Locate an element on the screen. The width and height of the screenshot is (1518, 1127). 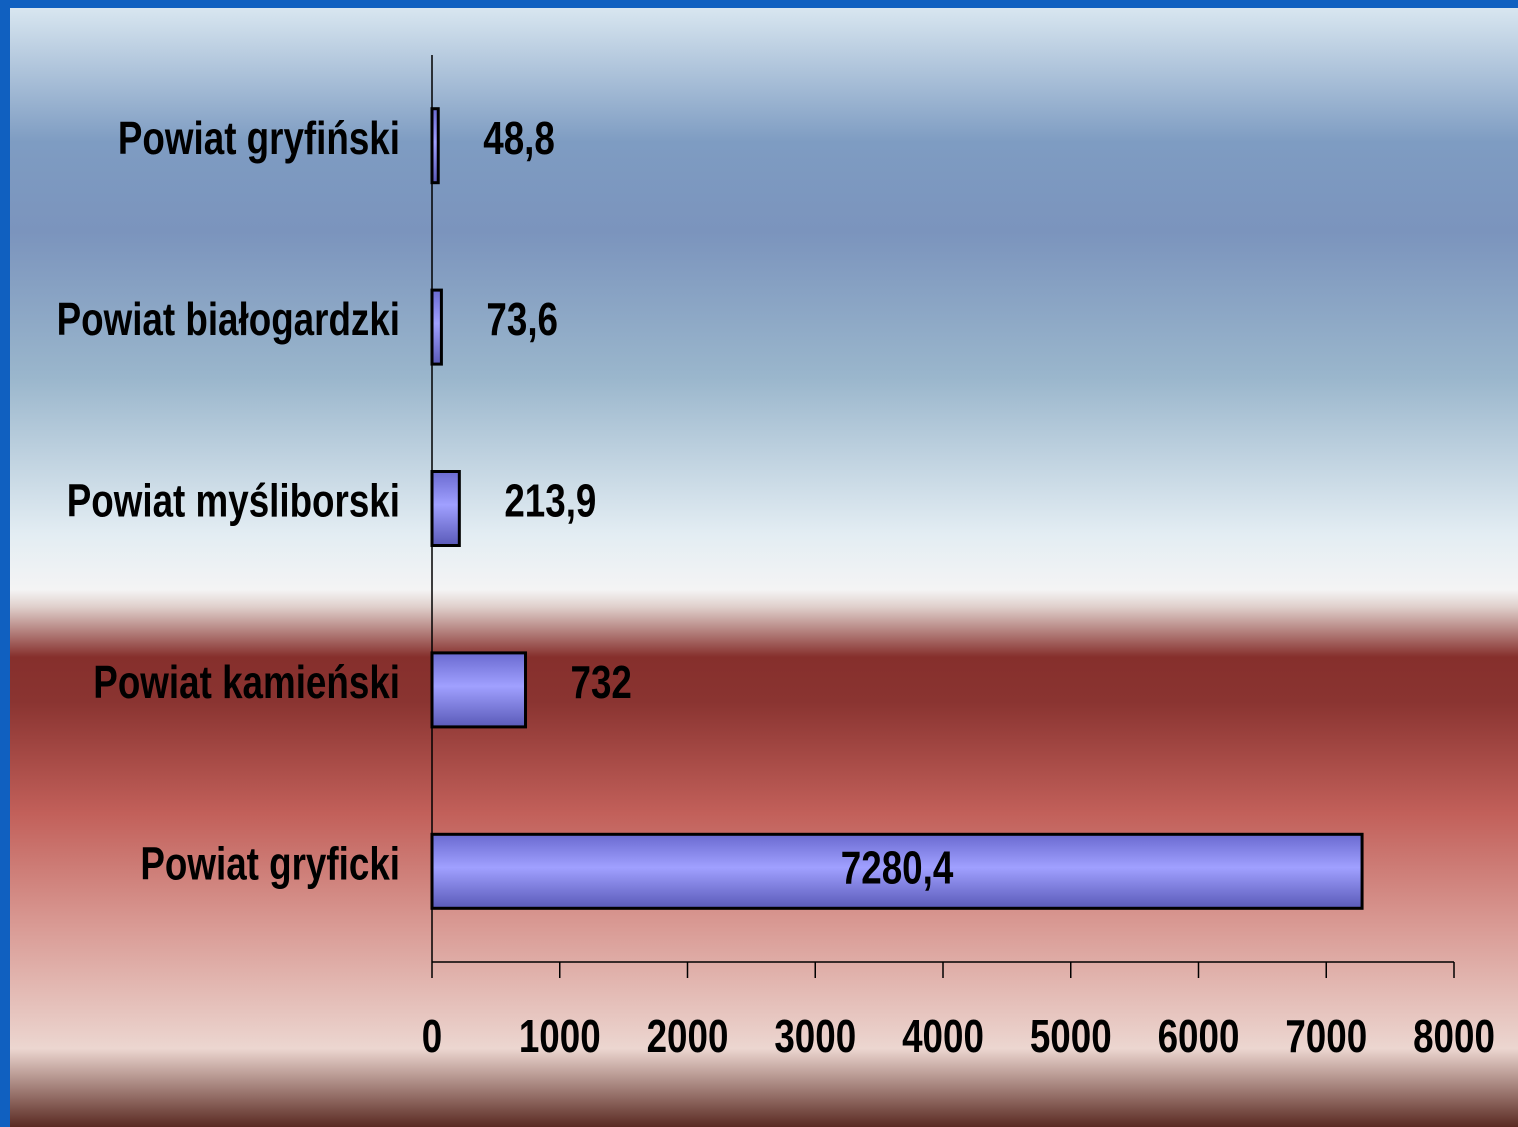
data-label: 48,8 is located at coordinates (519, 138).